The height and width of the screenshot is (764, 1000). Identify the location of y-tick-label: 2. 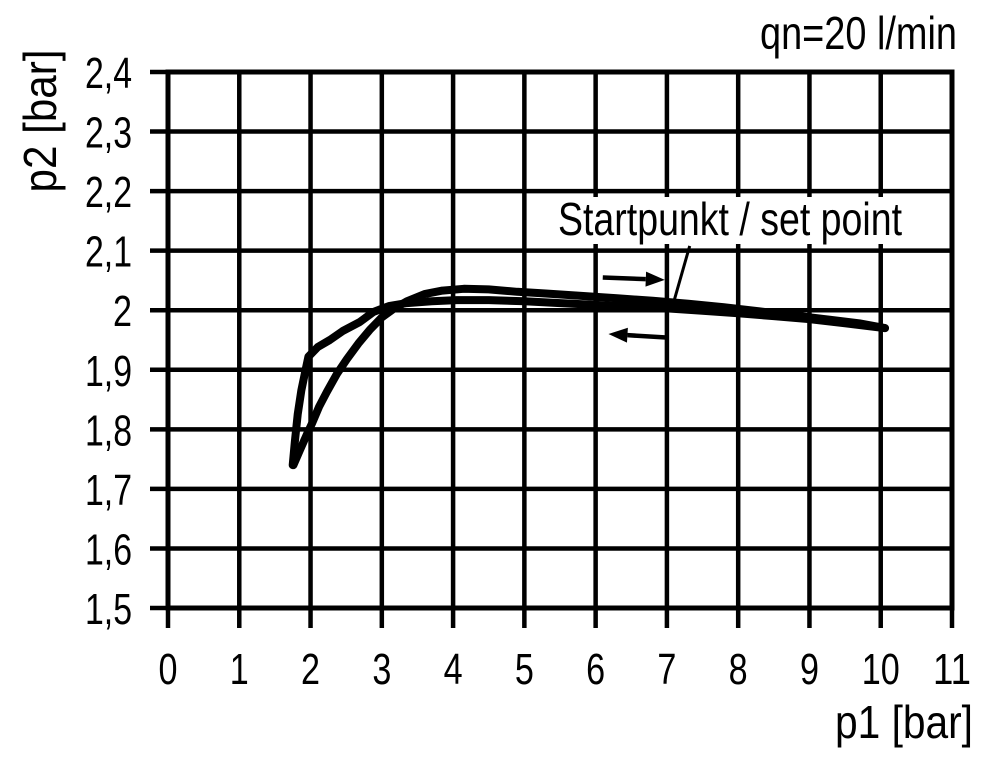
(122, 311).